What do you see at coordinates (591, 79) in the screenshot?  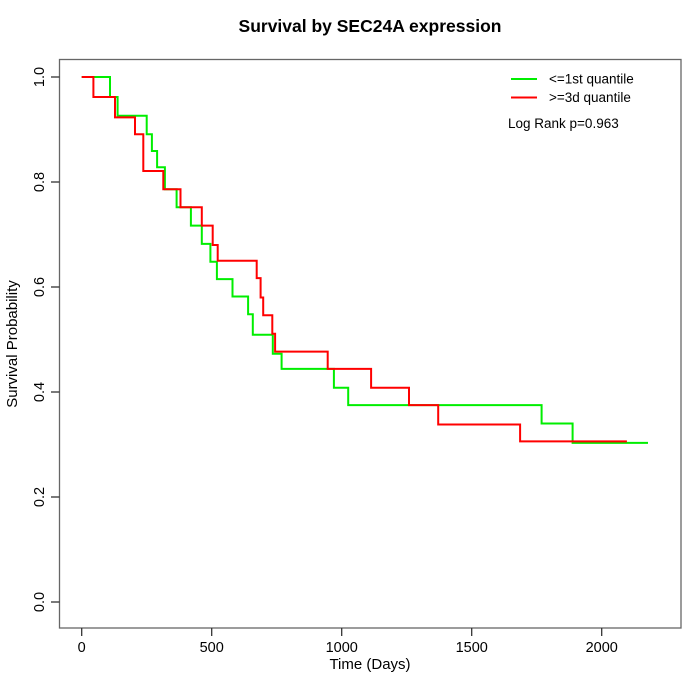 I see `legend-label-first-quantile: <=1st quantile` at bounding box center [591, 79].